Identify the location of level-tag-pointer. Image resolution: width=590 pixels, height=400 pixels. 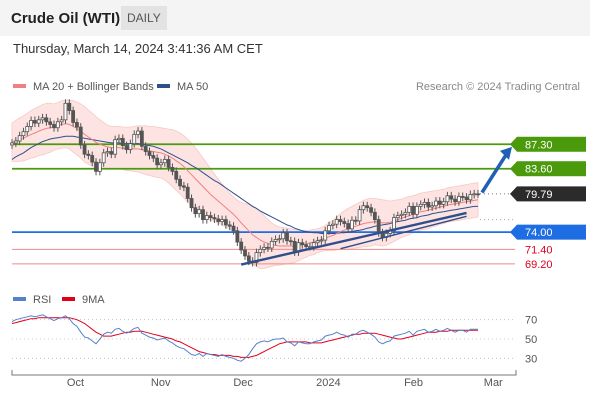
(513, 232).